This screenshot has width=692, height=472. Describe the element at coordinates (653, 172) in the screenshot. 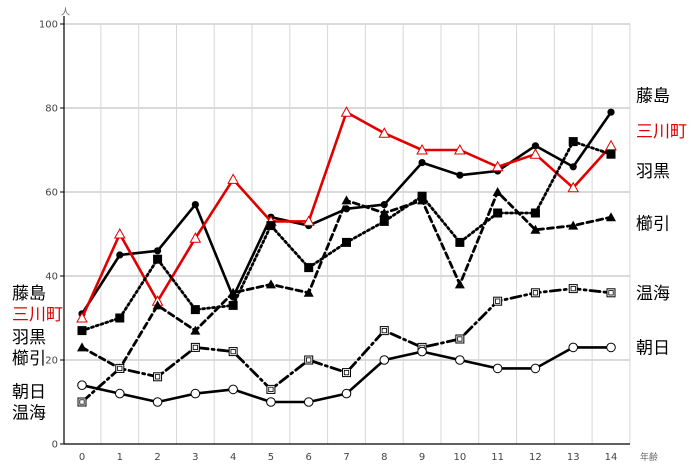

I see `series-label-right-2: 羽黒` at that location.